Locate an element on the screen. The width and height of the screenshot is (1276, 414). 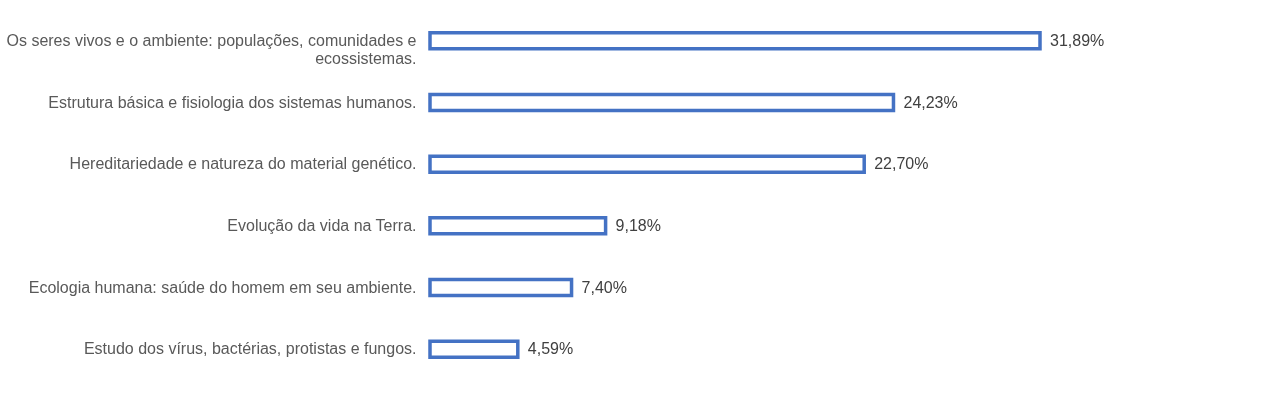
y-tick-label: Os seres vivos e o ambiente: populações, comunidades e ecossistemas. is located at coordinates (211, 49).